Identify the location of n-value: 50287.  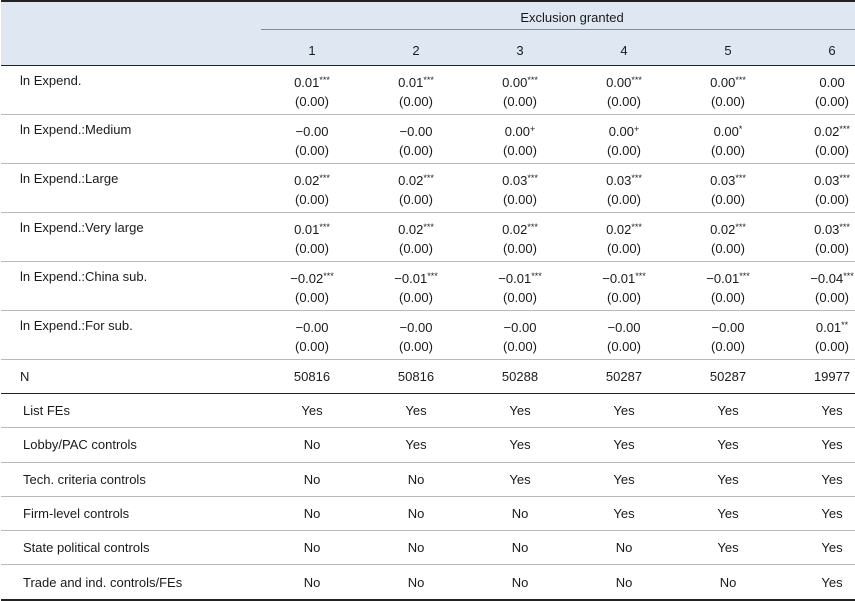
(728, 376).